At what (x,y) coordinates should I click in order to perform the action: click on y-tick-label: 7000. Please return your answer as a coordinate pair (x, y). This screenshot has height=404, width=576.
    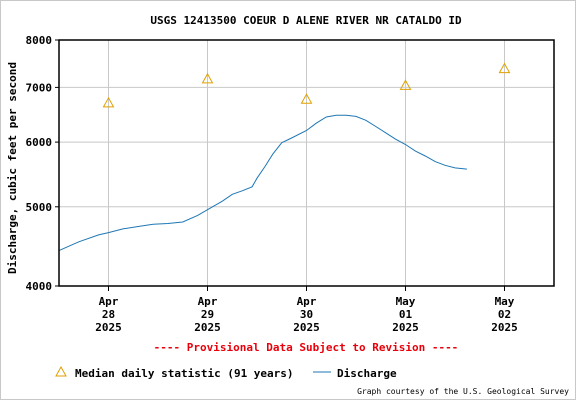
    Looking at the image, I should click on (39, 87).